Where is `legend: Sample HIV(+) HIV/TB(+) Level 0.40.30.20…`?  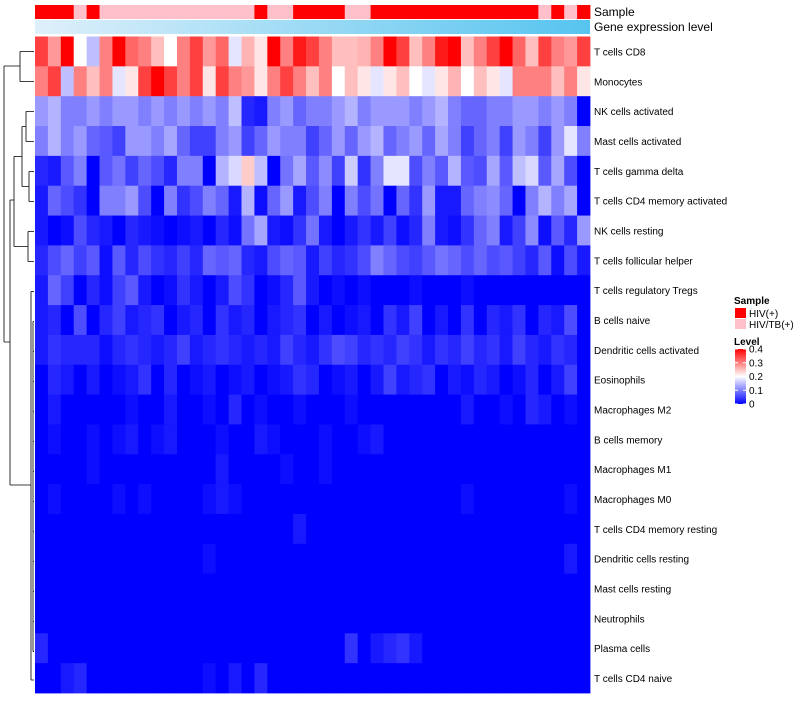
legend: Sample HIV(+) HIV/TB(+) Level 0.40.30.20… is located at coordinates (764, 353).